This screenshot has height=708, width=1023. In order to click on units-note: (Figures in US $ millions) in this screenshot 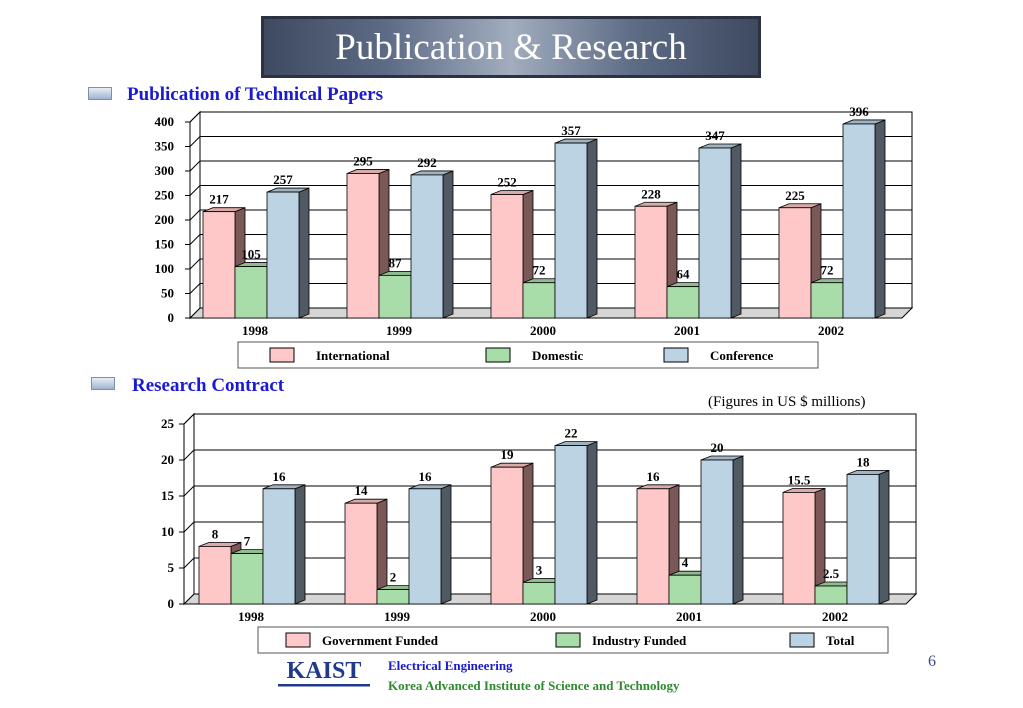, I will do `click(787, 402)`.